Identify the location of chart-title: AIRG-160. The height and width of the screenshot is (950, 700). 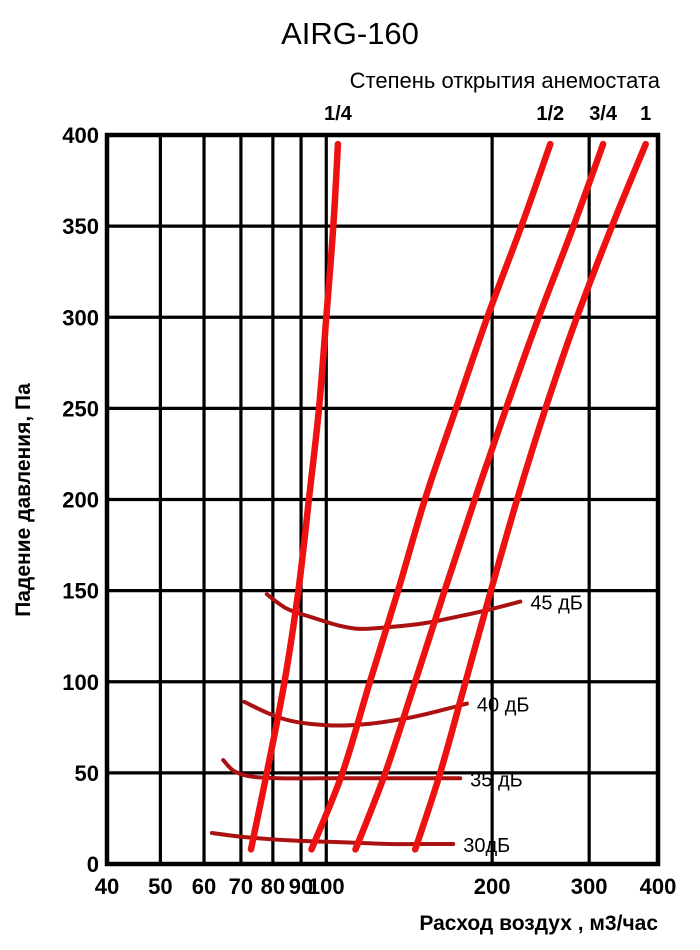
(350, 33).